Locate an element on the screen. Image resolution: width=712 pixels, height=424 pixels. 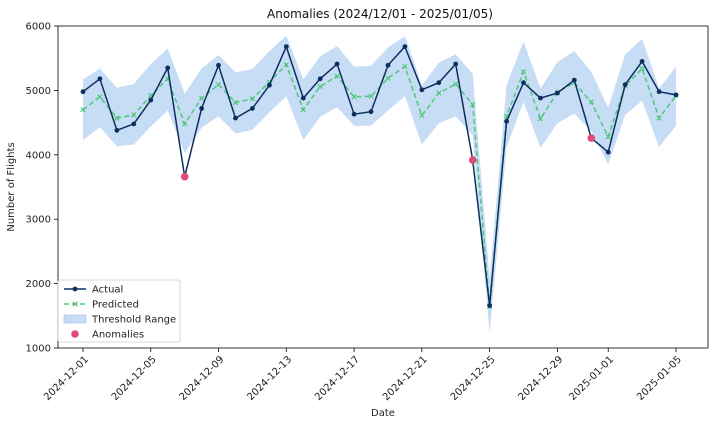
y-tick-label: 4000 is located at coordinates (38, 155).